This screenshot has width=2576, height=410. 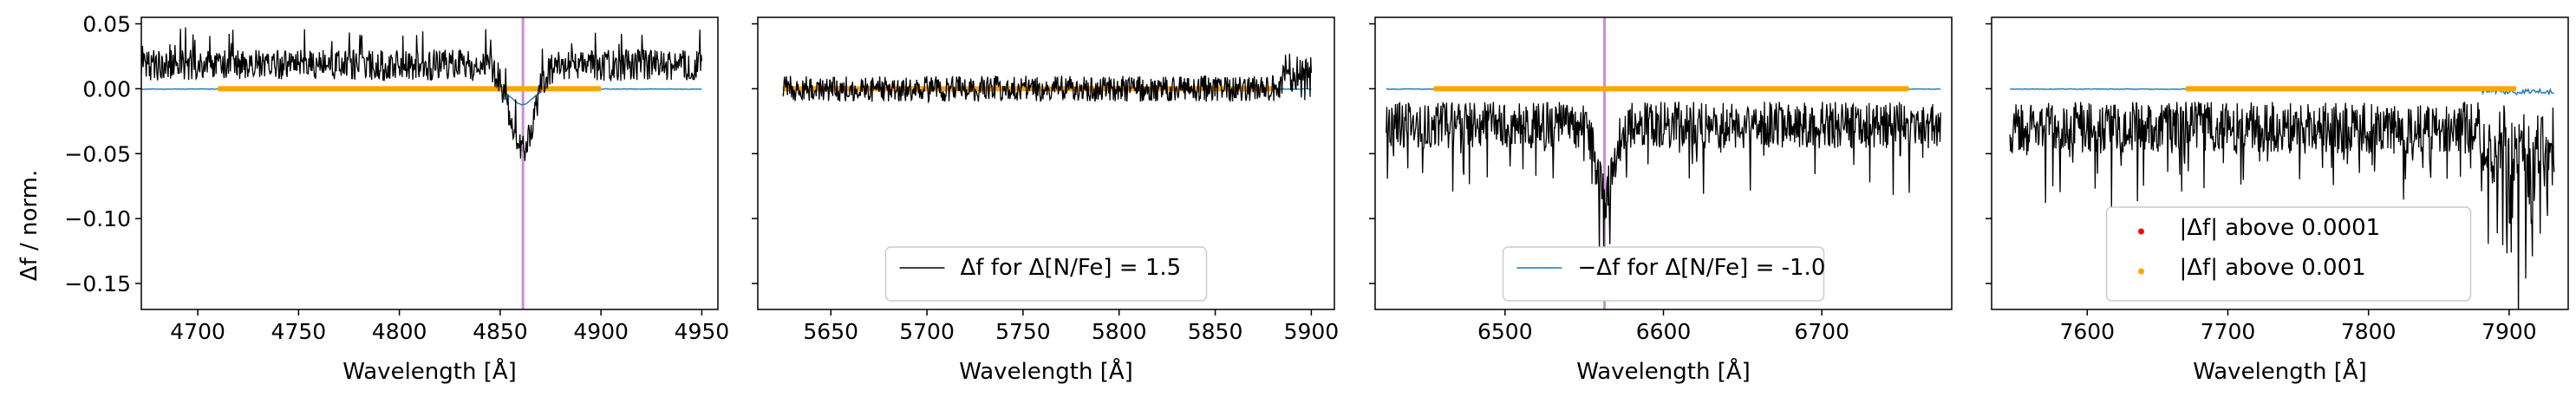 I want to click on x-tick-label: 6700, so click(x=1822, y=331).